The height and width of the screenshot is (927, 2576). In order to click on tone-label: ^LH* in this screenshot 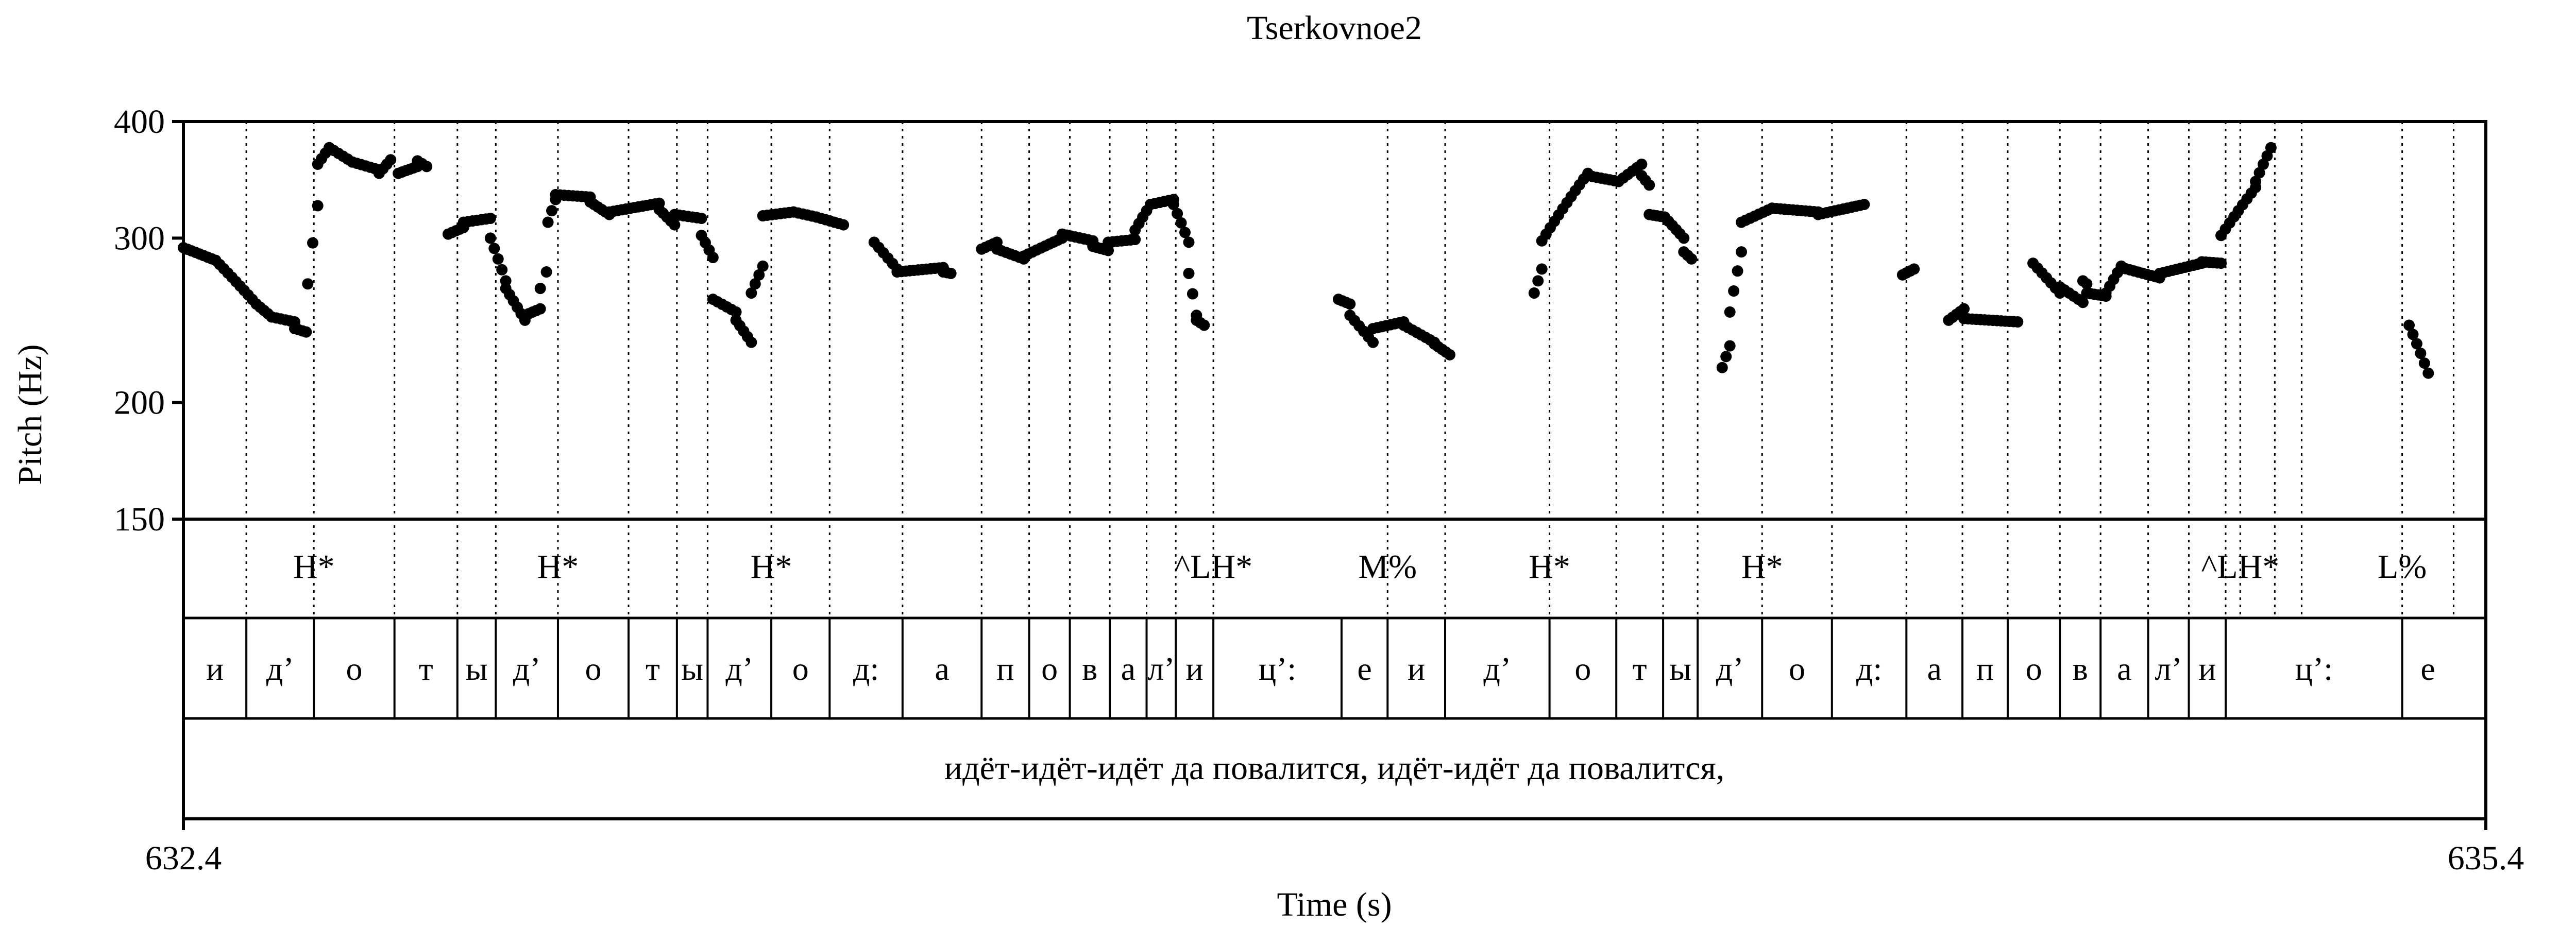, I will do `click(2240, 567)`.